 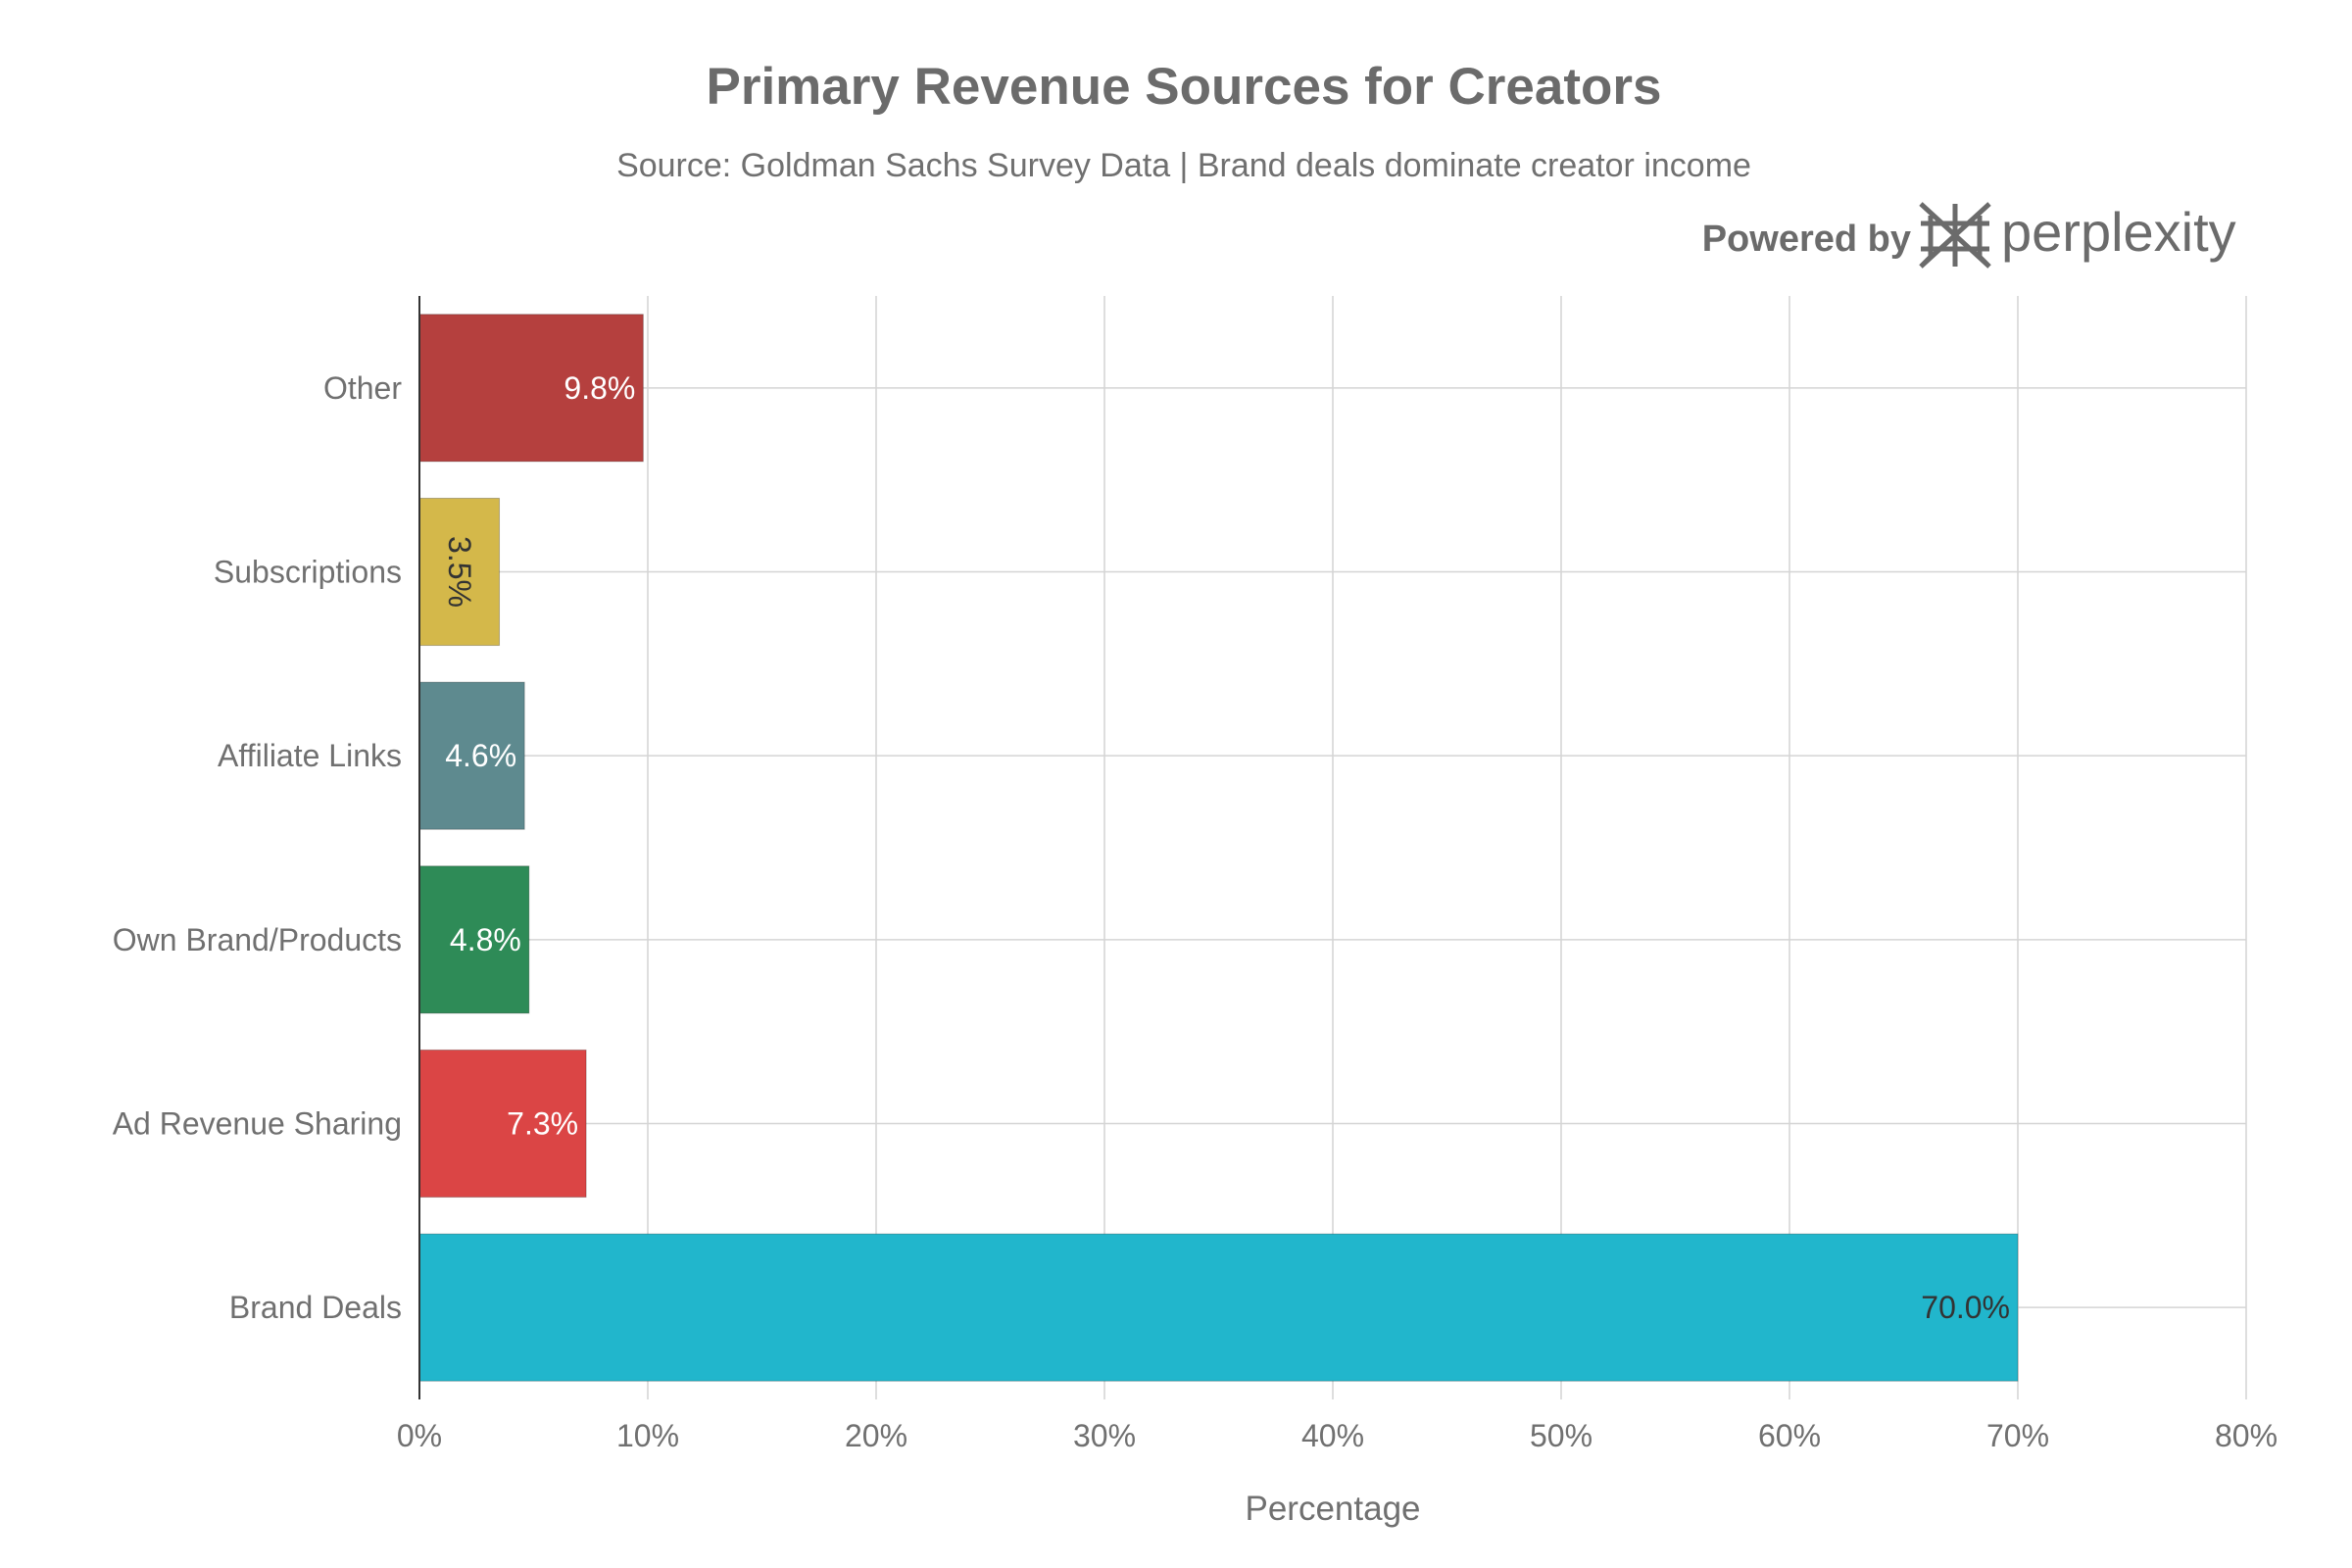 What do you see at coordinates (542, 1124) in the screenshot?
I see `data-label: 7.3%` at bounding box center [542, 1124].